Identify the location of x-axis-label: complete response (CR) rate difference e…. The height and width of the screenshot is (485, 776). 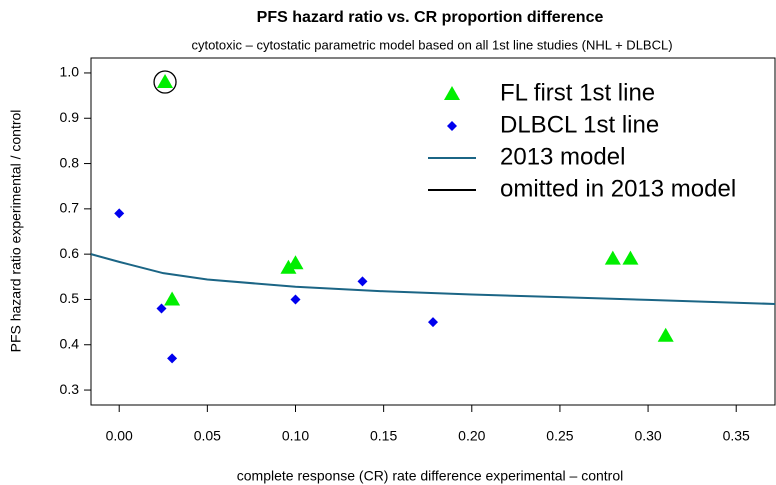
(430, 476).